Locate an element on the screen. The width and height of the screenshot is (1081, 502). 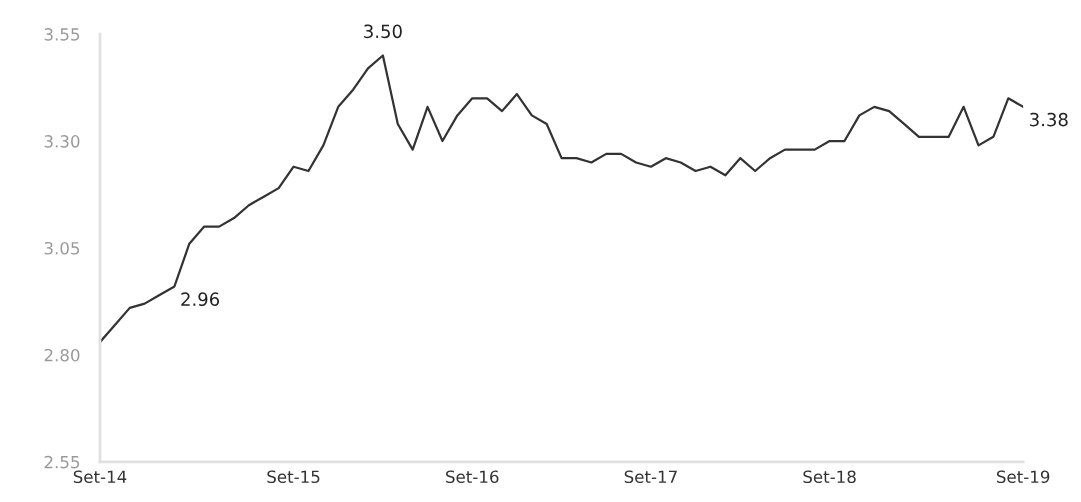
data-label: 3.38 is located at coordinates (1049, 119).